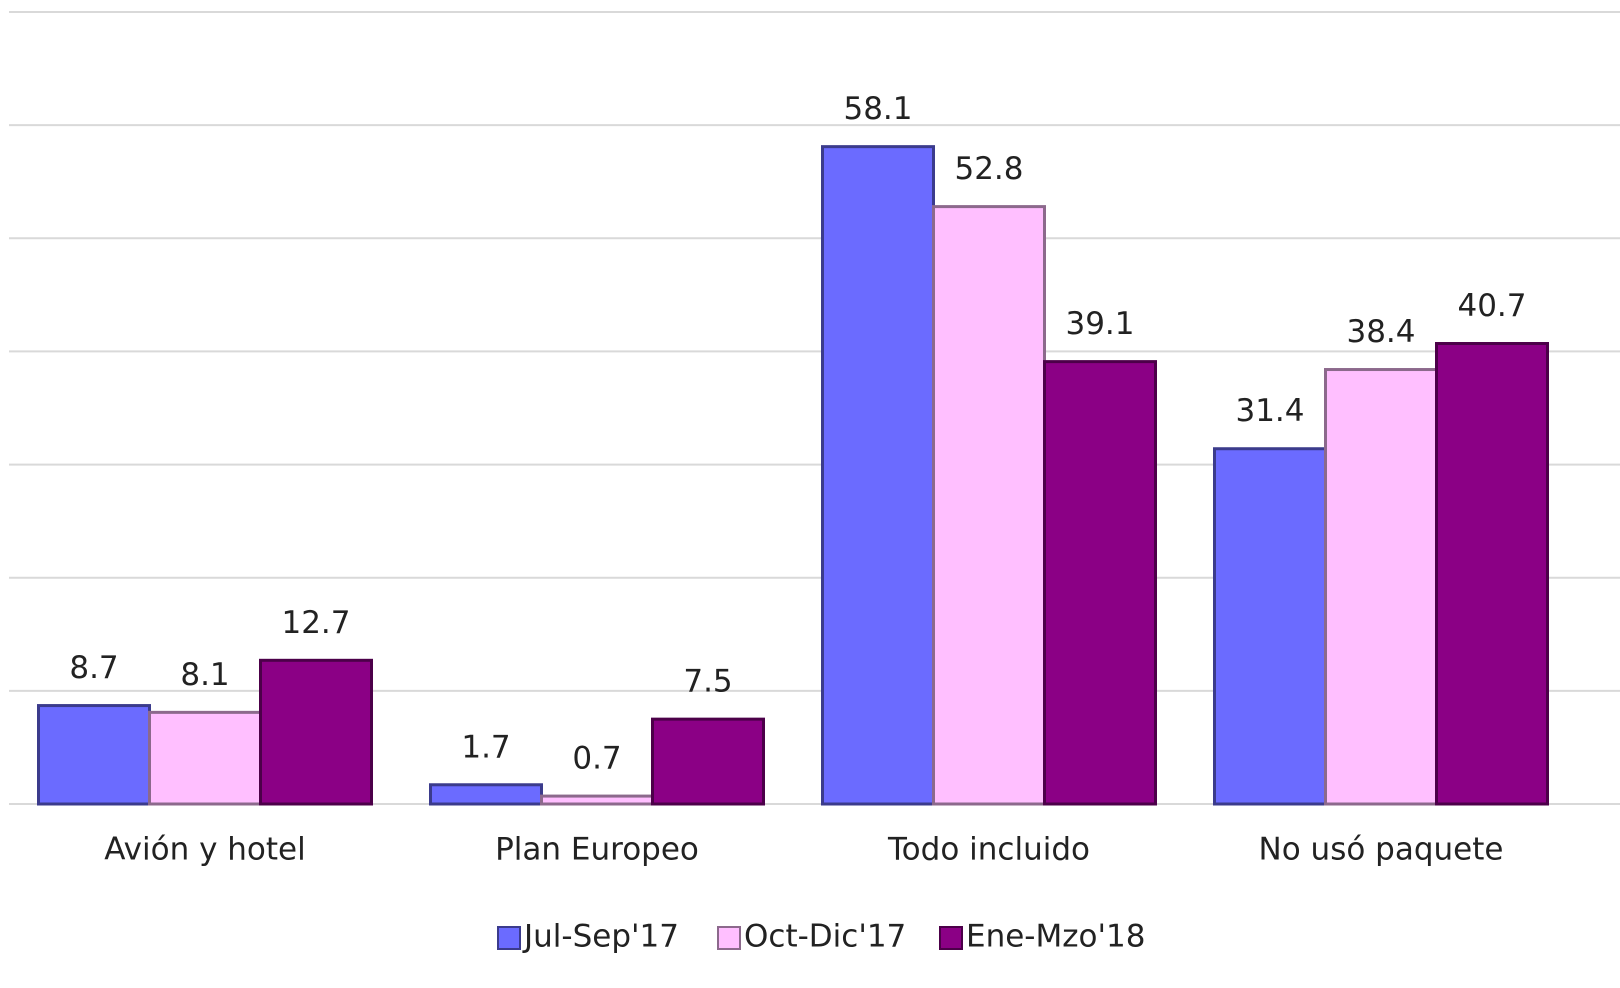  Describe the element at coordinates (93, 668) in the screenshot. I see `data-label: 8.7` at that location.